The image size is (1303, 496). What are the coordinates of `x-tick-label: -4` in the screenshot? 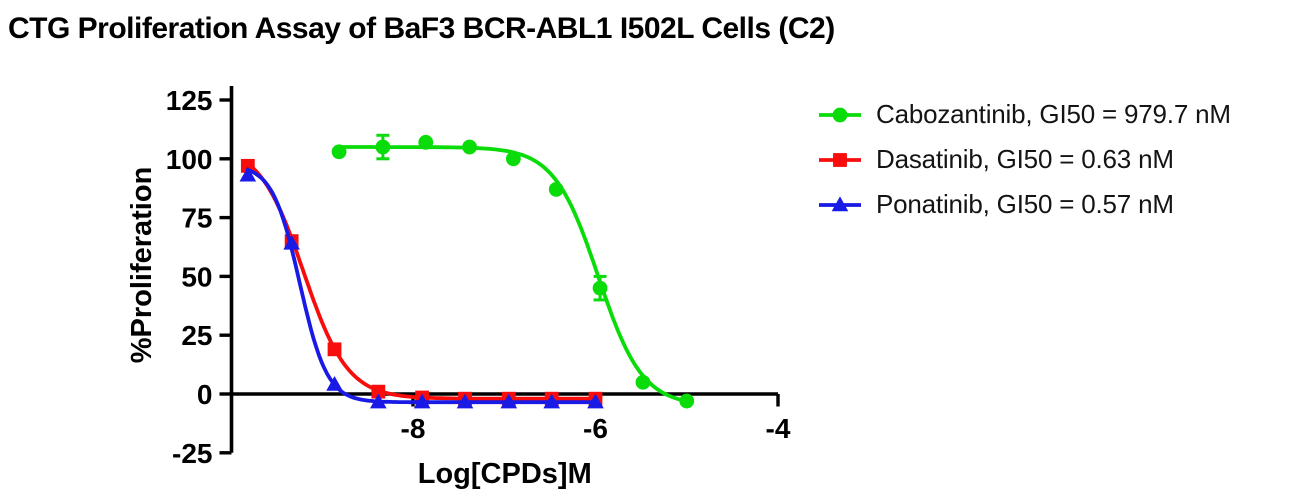 It's located at (778, 428).